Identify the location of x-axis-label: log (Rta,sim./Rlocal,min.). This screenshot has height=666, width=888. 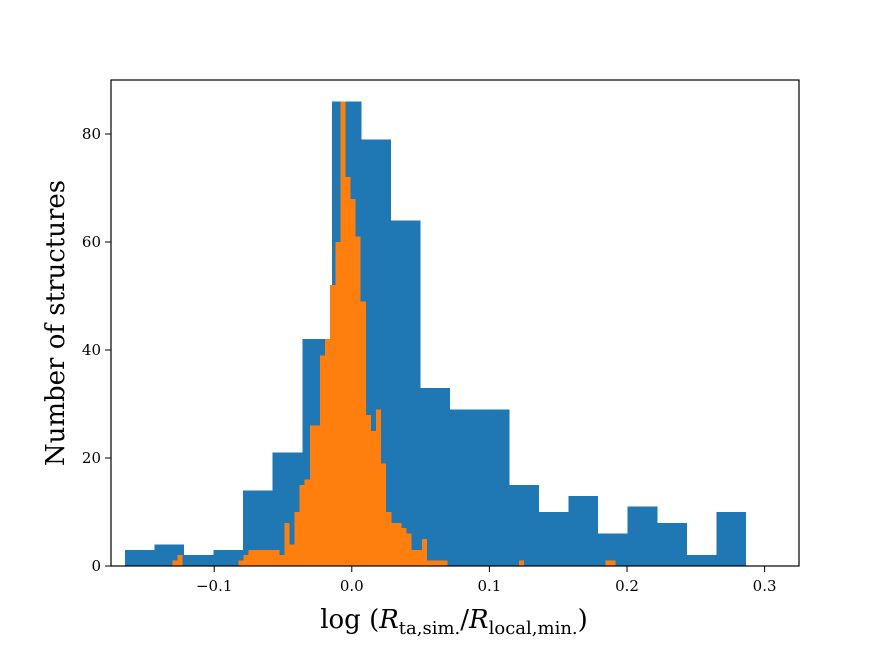
(454, 622).